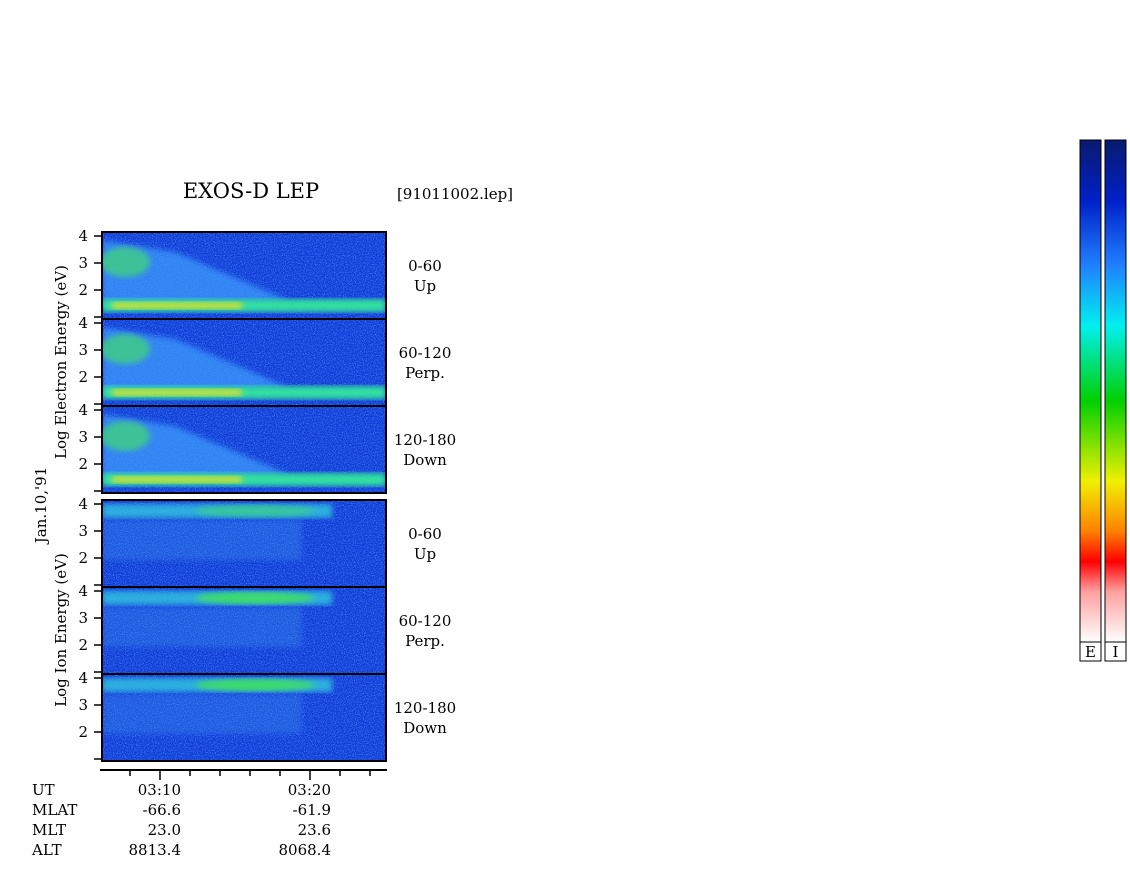 The height and width of the screenshot is (879, 1130). Describe the element at coordinates (312, 810) in the screenshot. I see `ephemeris-value: -61.9` at that location.